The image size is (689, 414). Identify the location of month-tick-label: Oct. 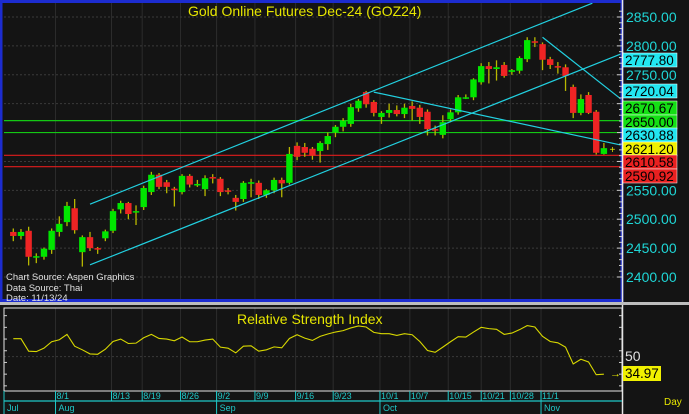
(390, 408).